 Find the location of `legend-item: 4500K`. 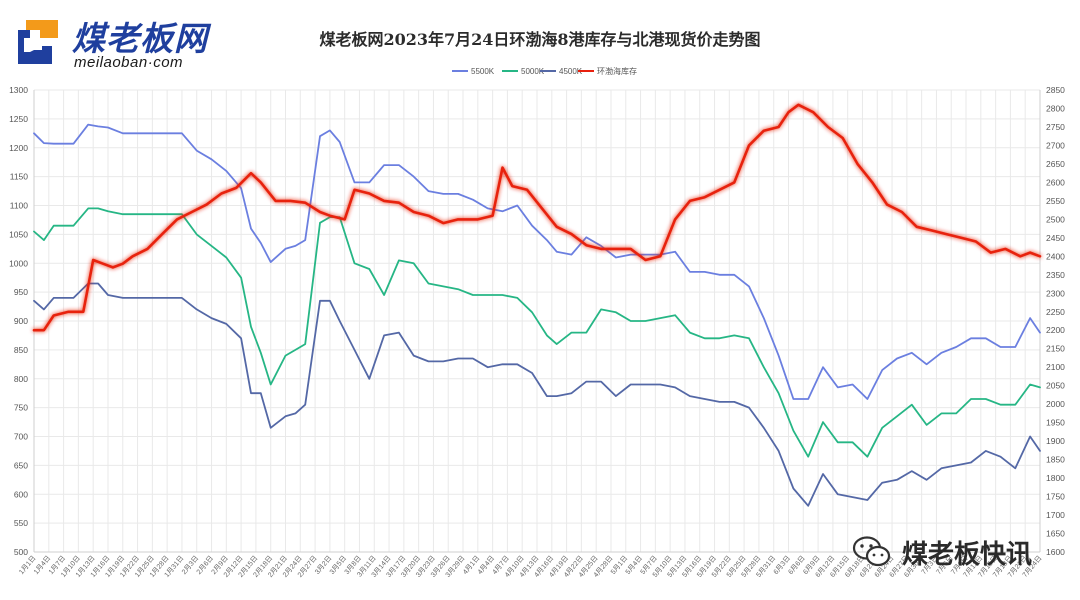

legend-item: 4500K is located at coordinates (561, 71).